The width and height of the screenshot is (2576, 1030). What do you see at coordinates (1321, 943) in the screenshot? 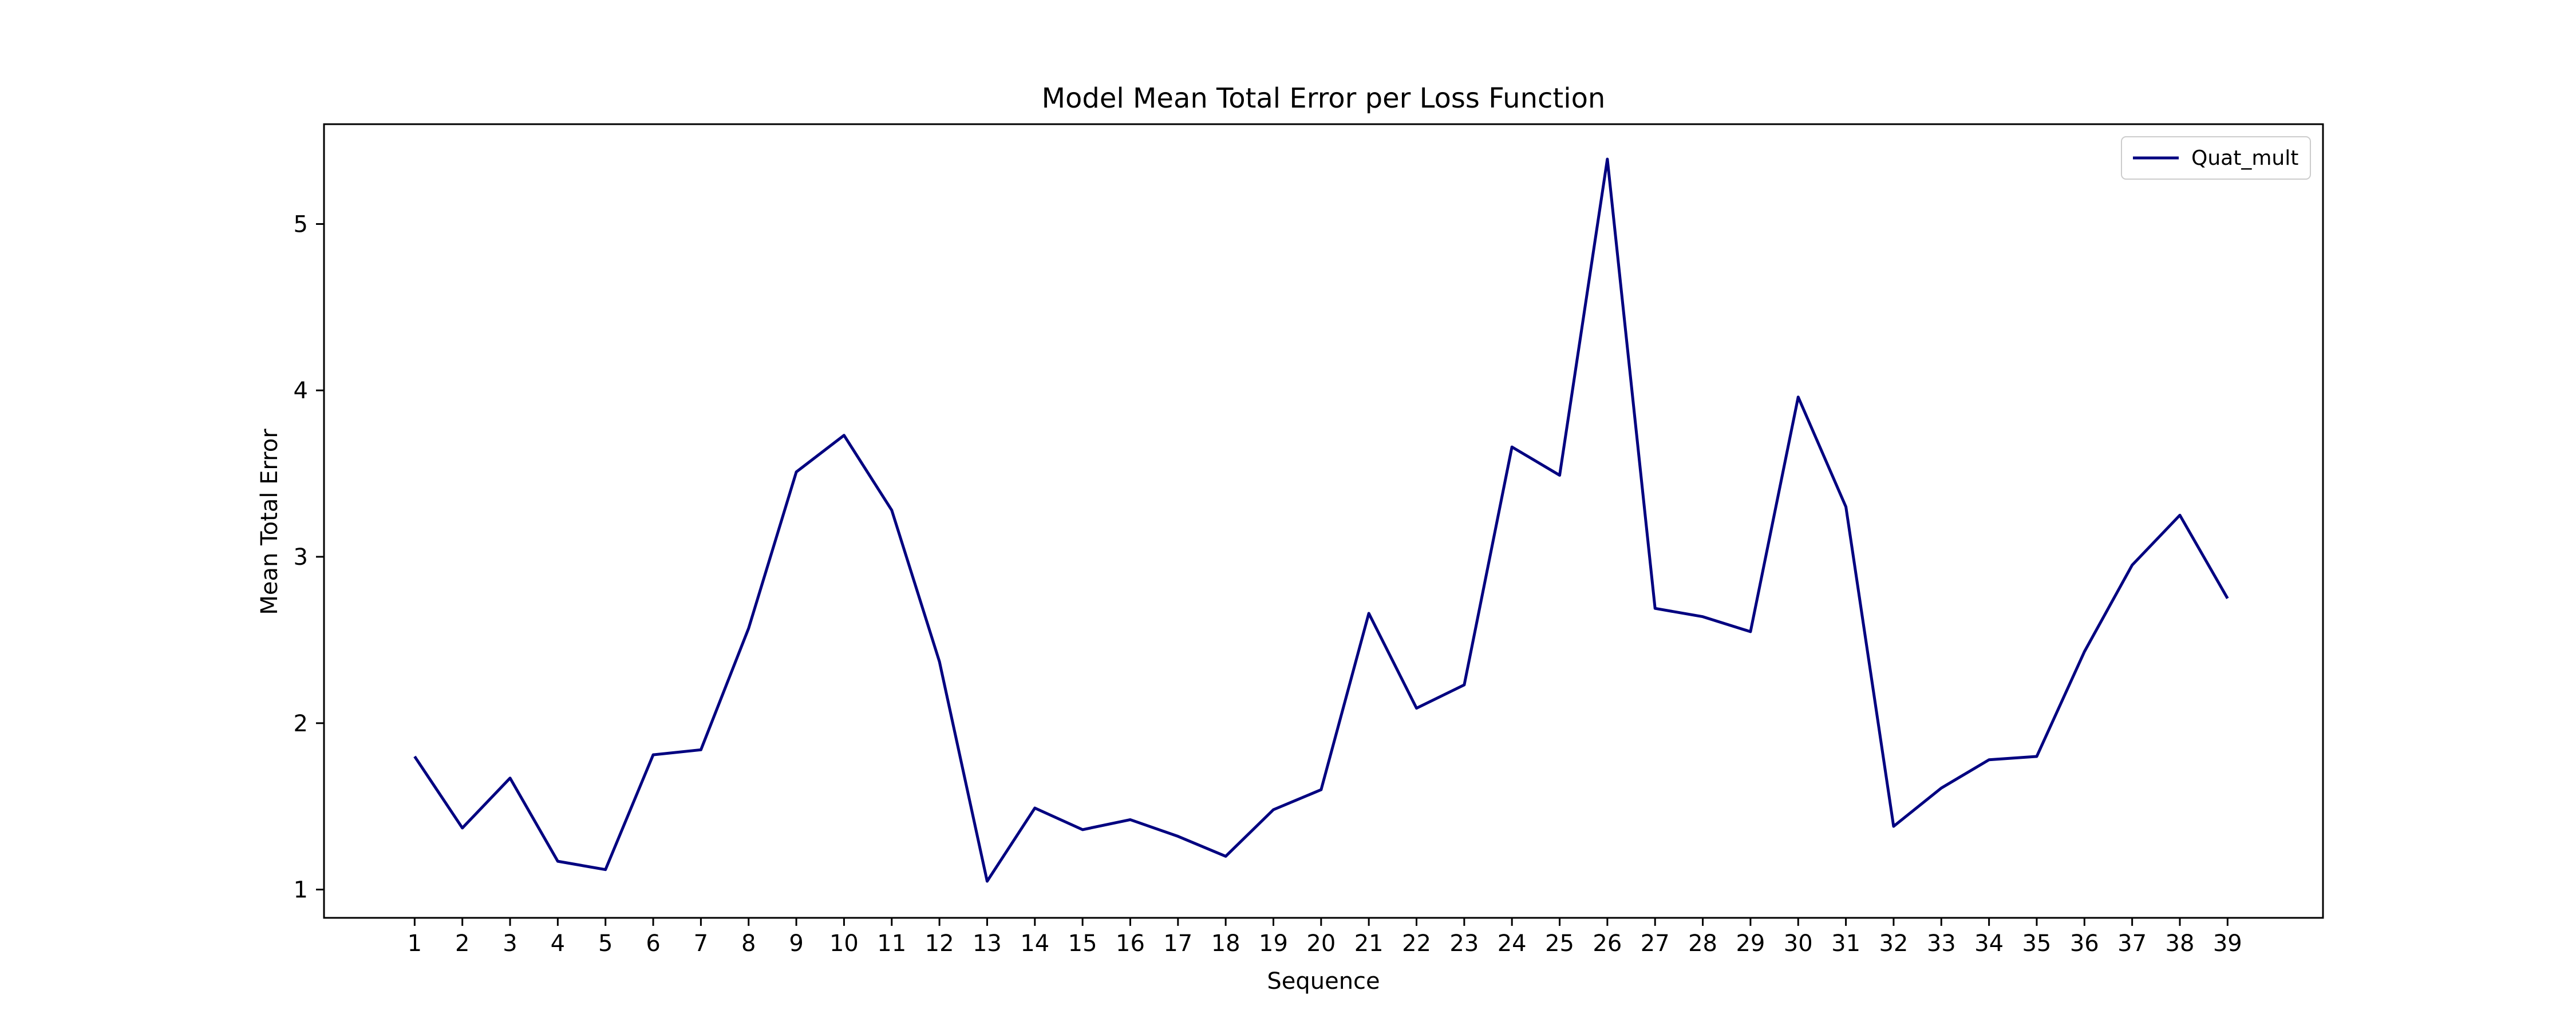
I see `x-tick-label: 20` at bounding box center [1321, 943].